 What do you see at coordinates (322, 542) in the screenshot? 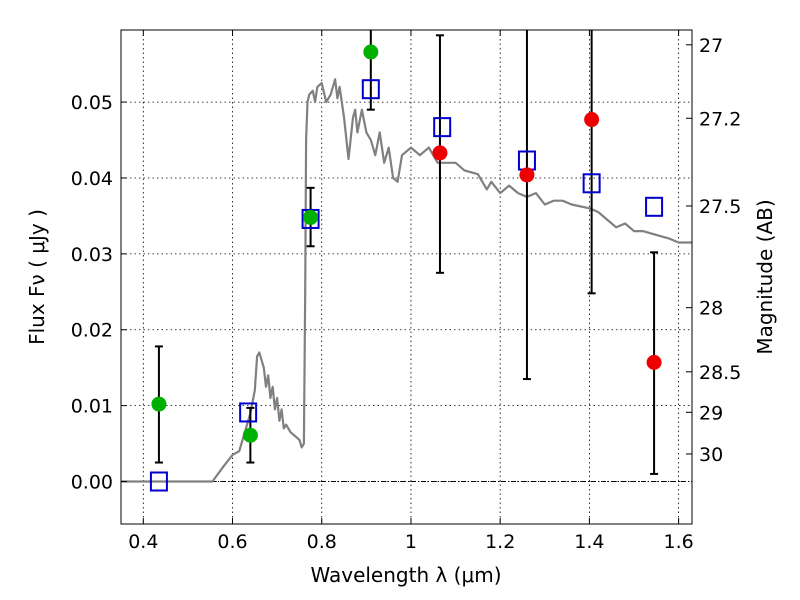
I see `x-tick-label: 0.8` at bounding box center [322, 542].